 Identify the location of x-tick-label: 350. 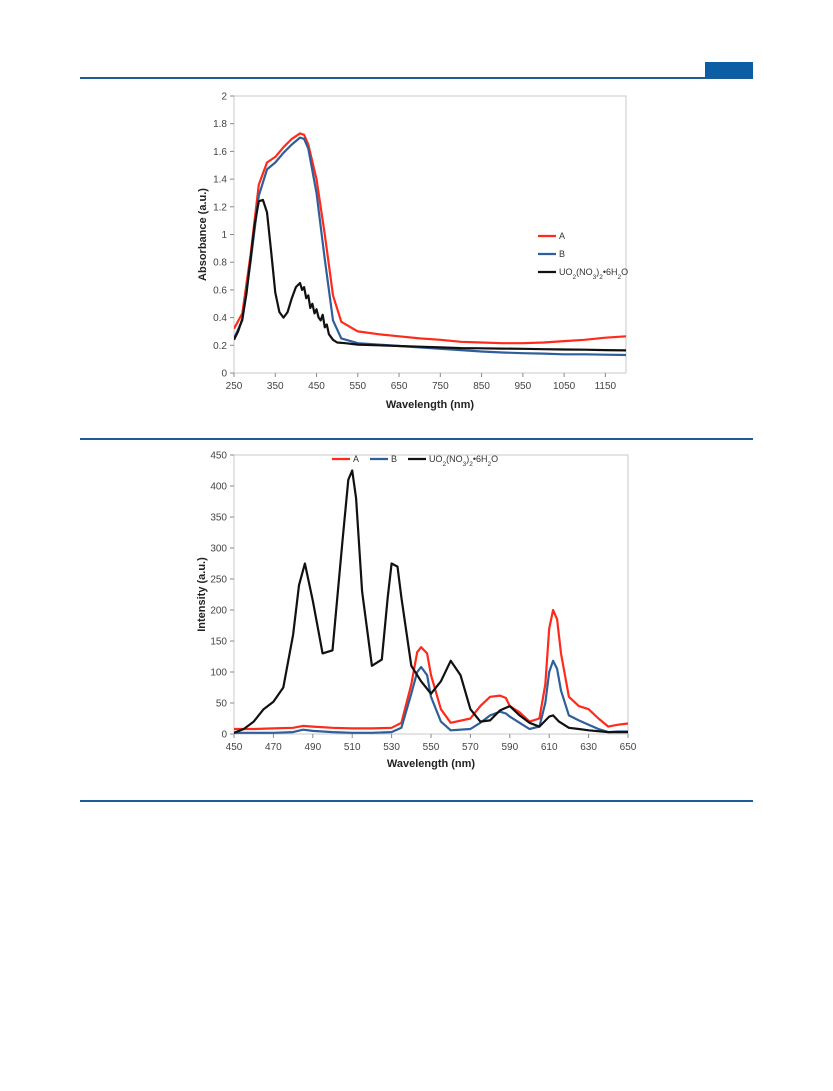
(275, 386).